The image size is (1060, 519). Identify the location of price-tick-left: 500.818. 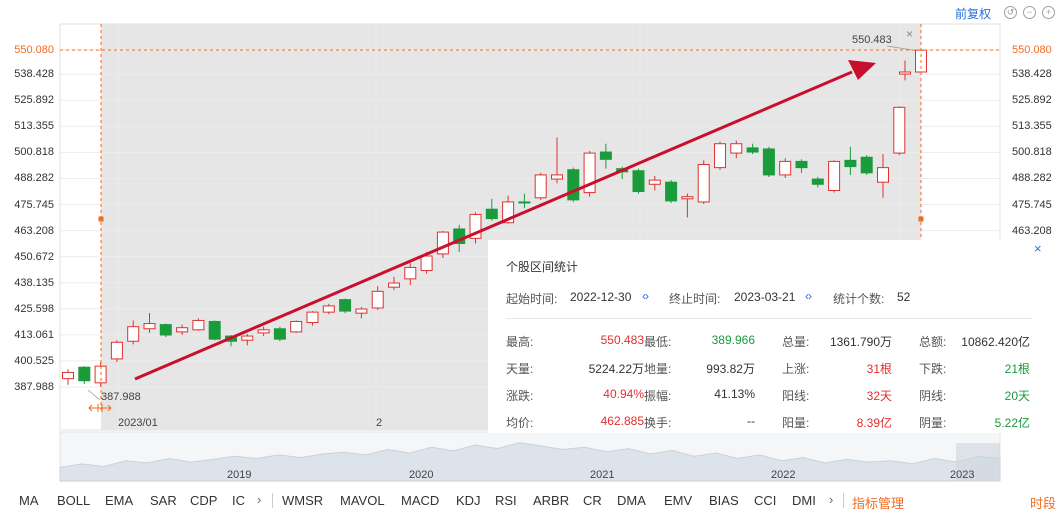
(34, 152).